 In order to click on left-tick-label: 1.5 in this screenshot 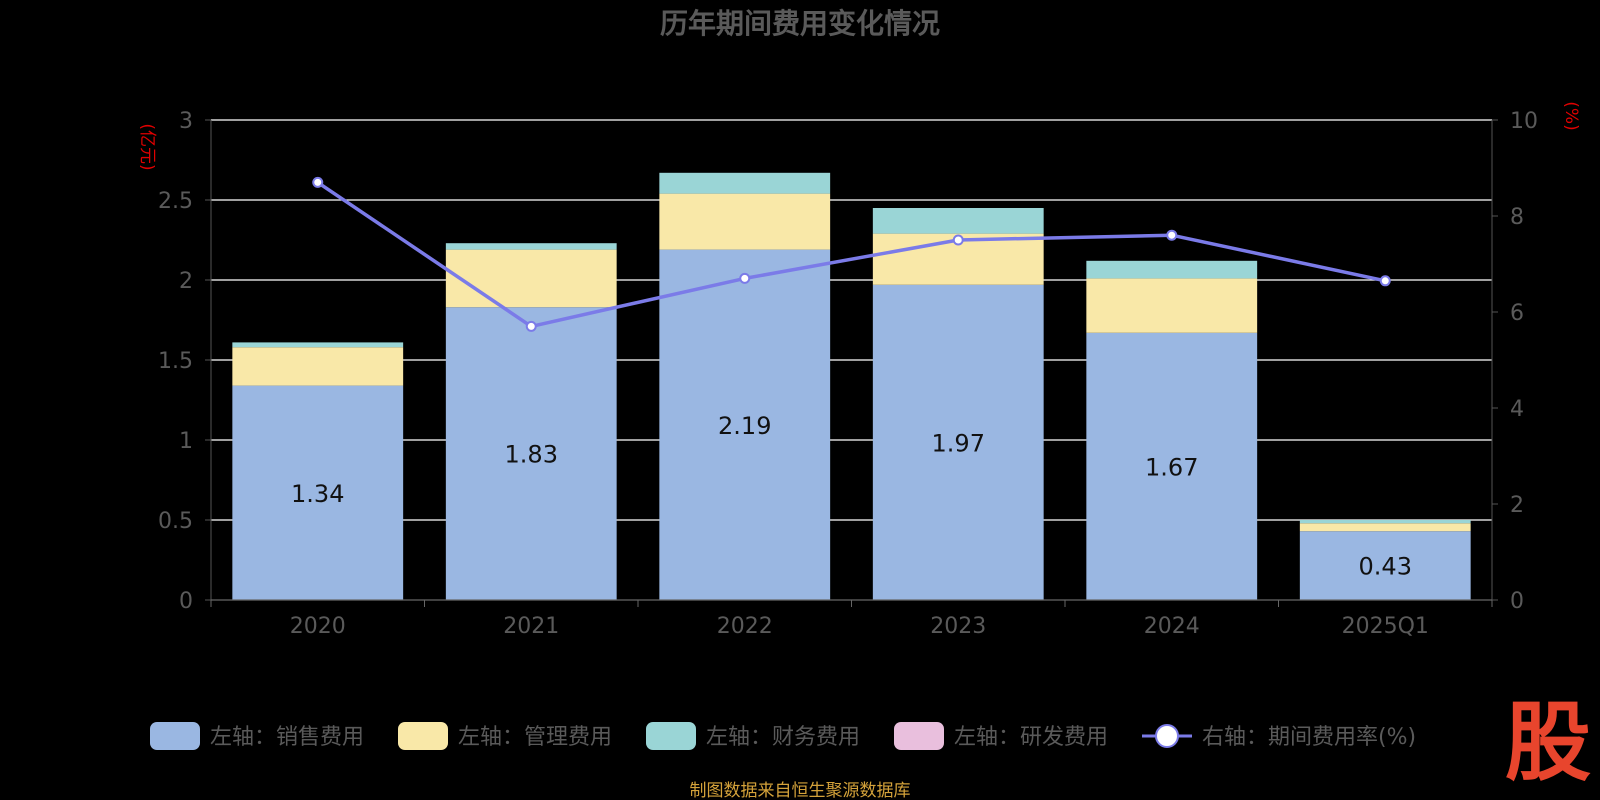, I will do `click(175, 361)`.